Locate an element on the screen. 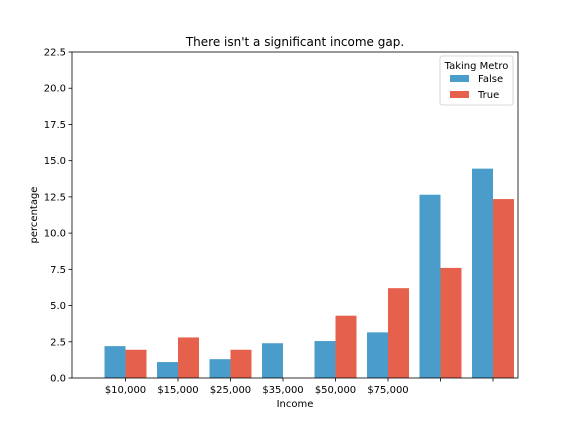 This screenshot has height=432, width=576. legend: Taking Metro False True is located at coordinates (476, 80).